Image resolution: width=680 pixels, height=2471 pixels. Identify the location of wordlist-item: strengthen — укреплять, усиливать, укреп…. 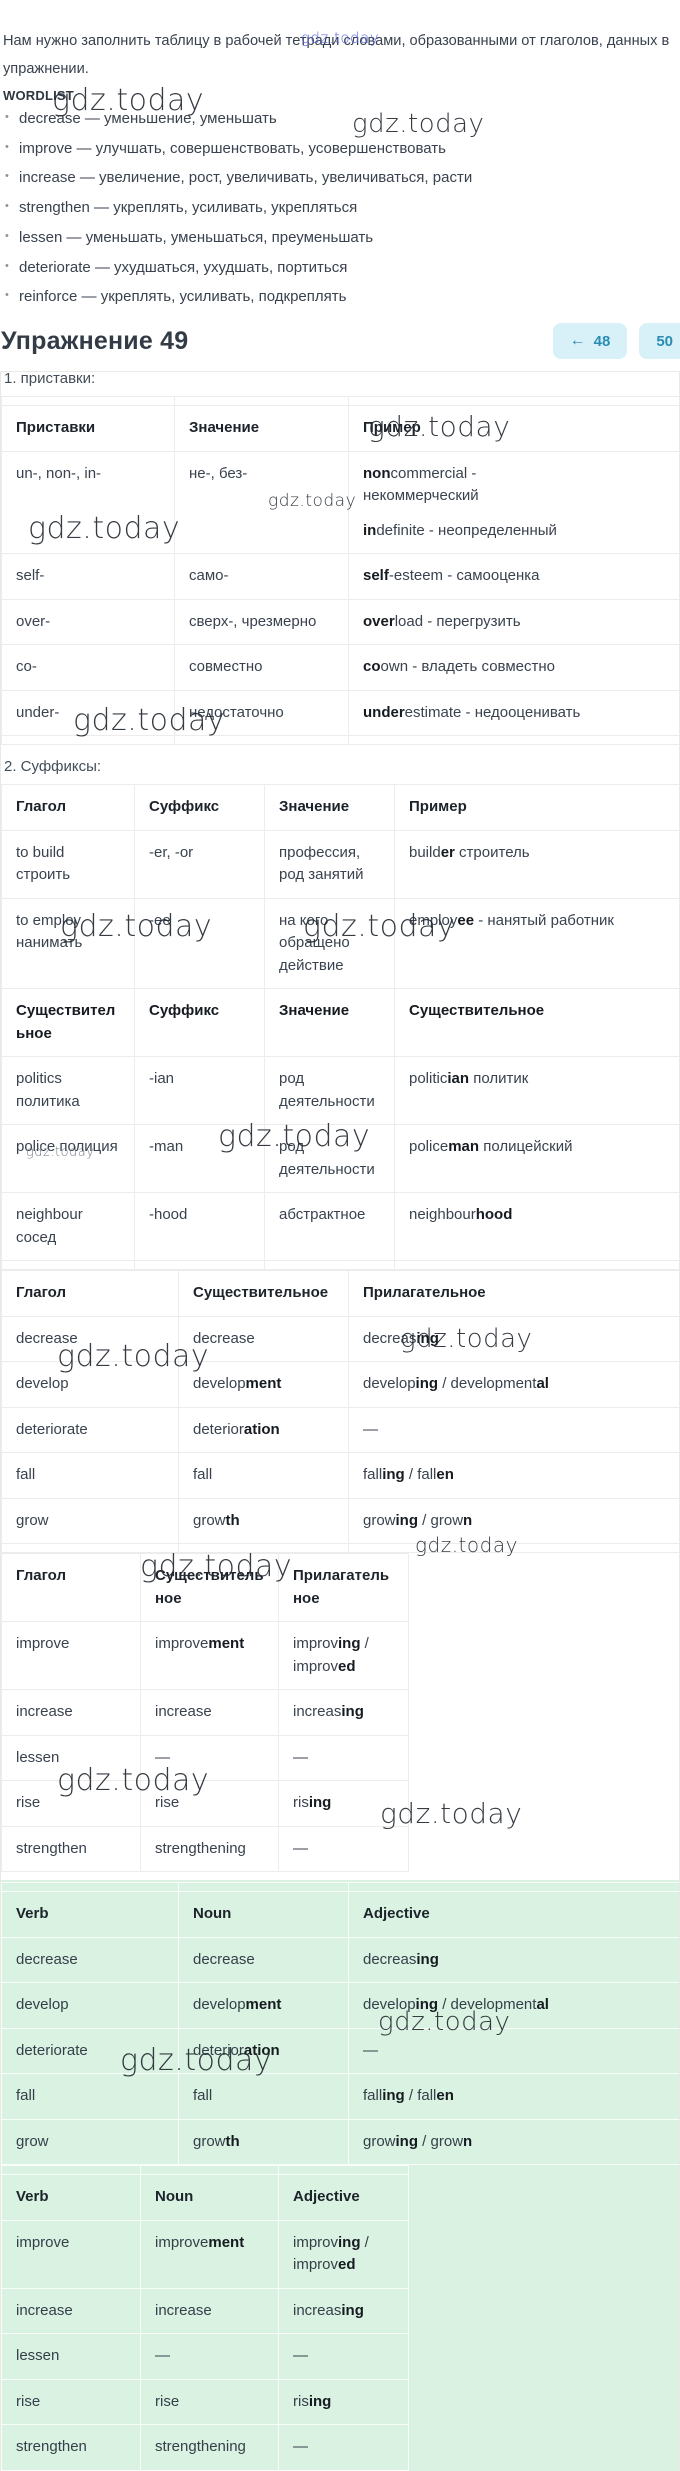
(341, 208).